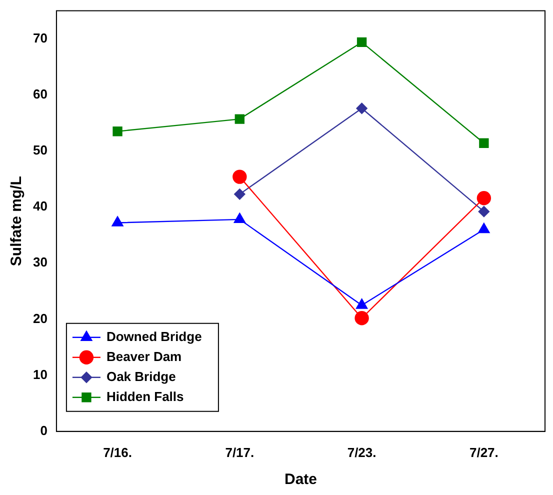  What do you see at coordinates (40, 262) in the screenshot?
I see `y-tick-label: 30` at bounding box center [40, 262].